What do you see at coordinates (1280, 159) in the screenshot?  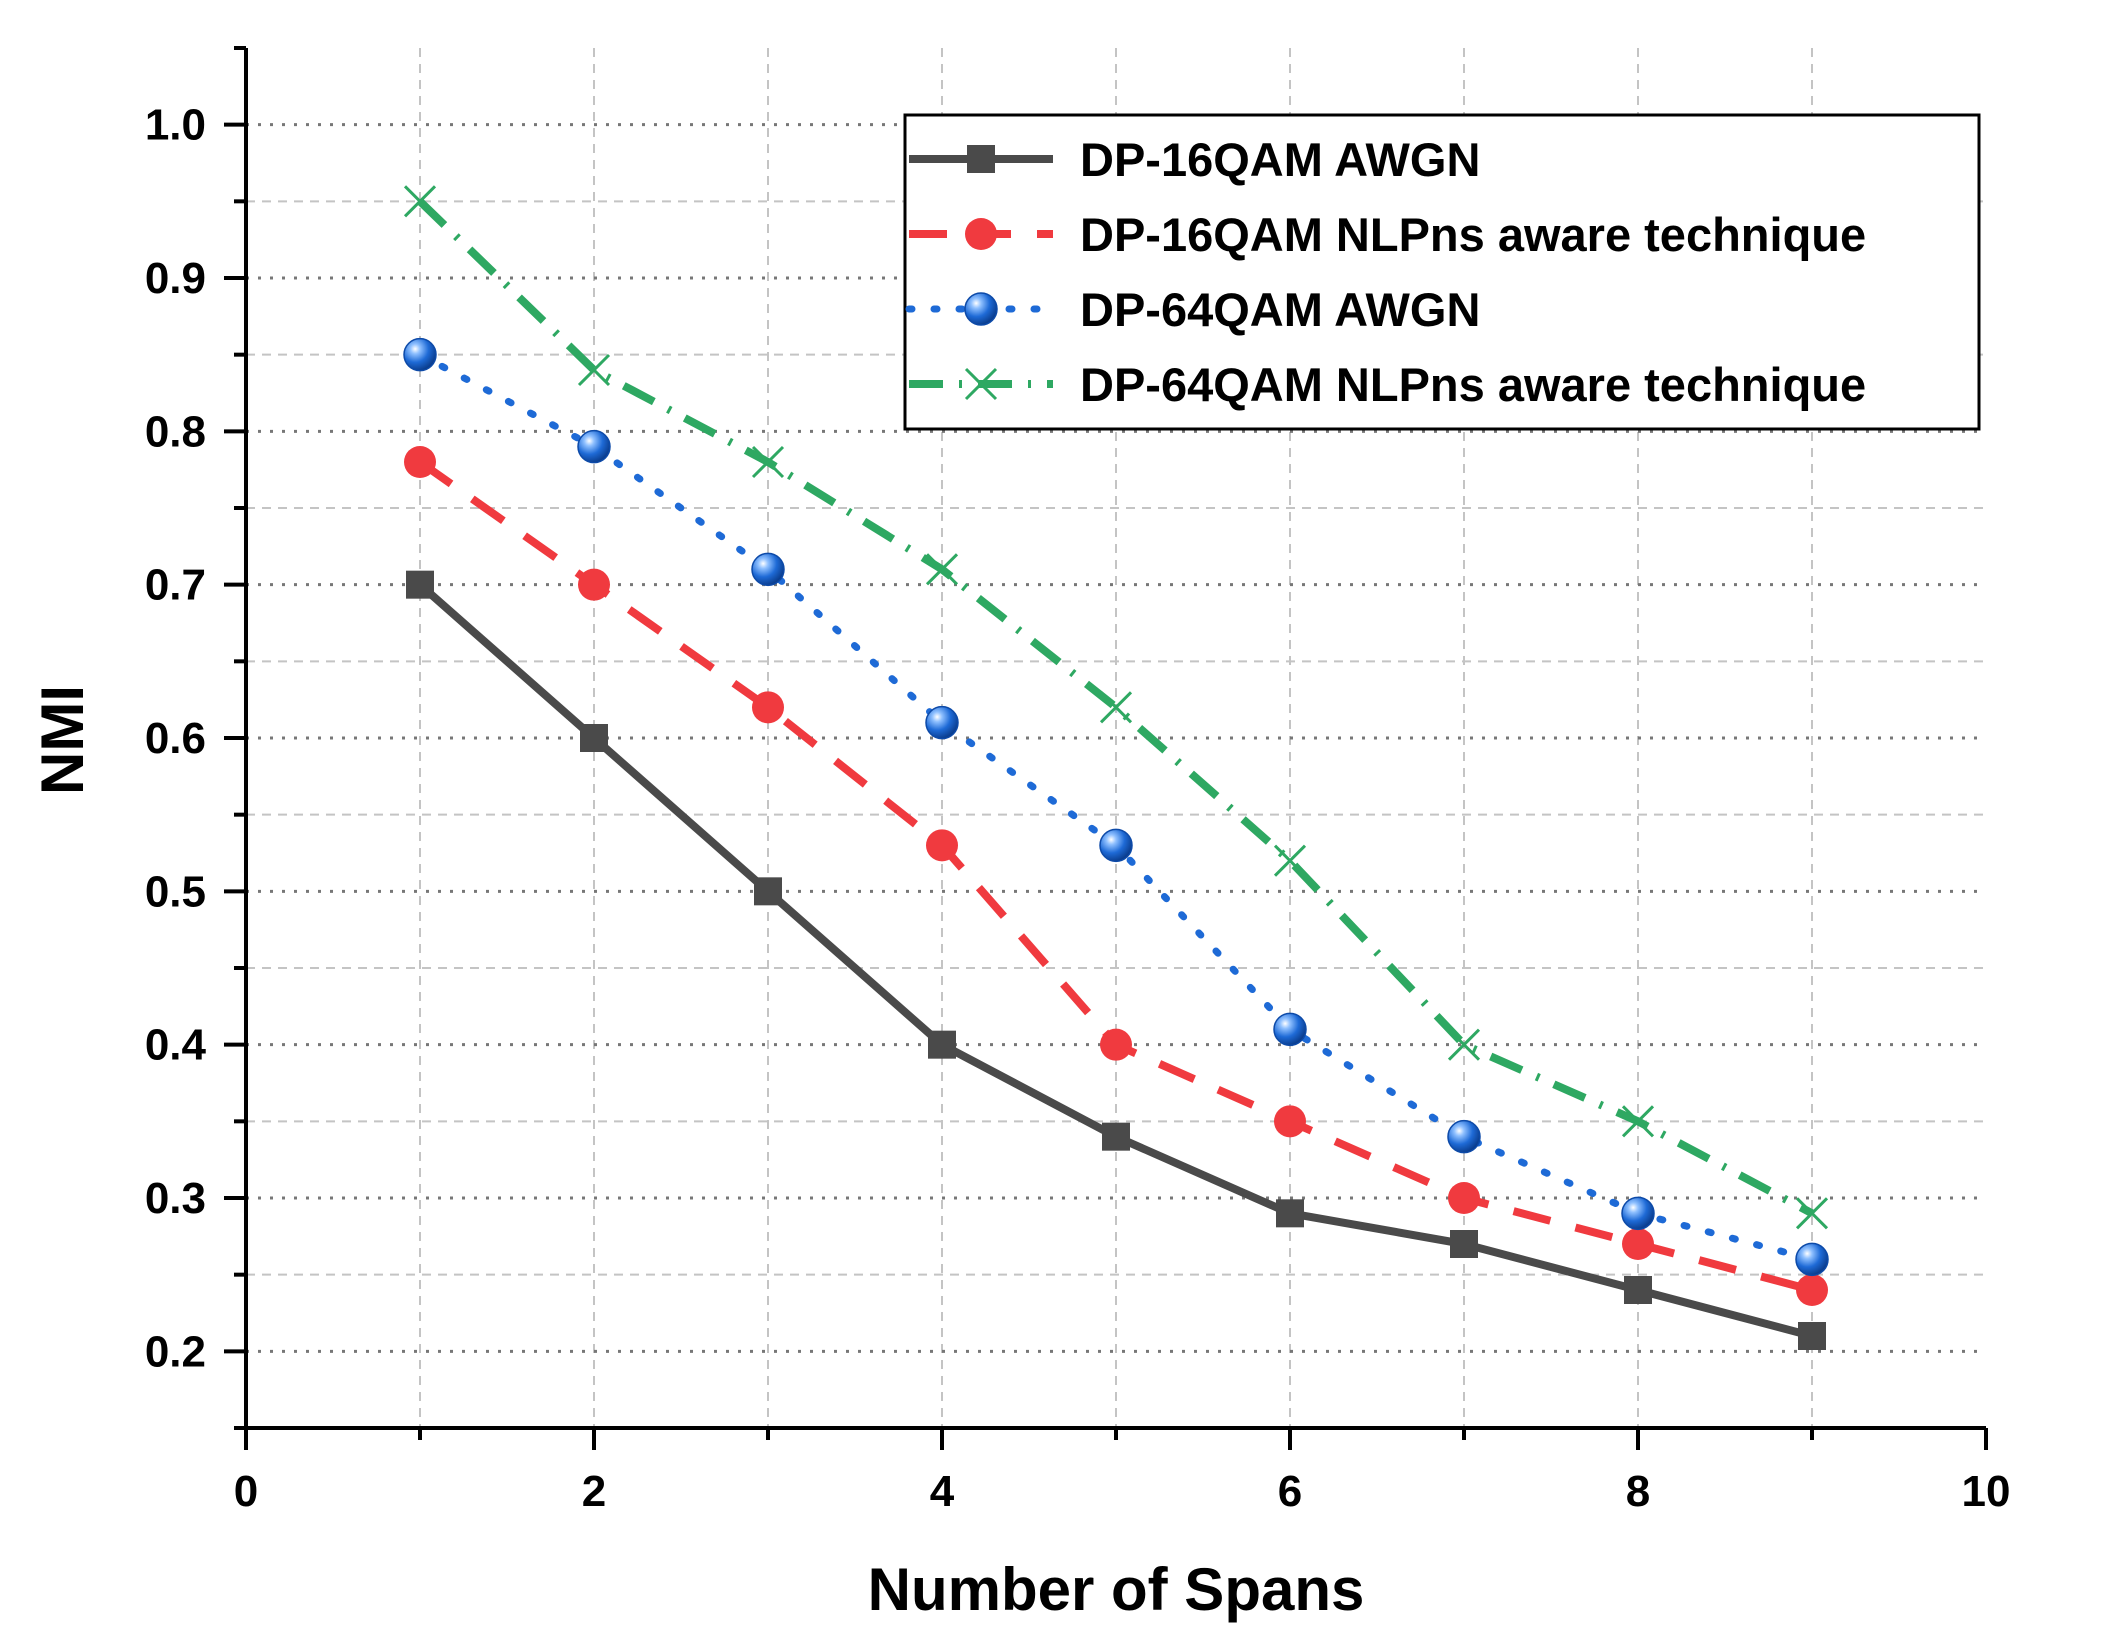 I see `legend-label: DP-16QAM AWGN` at bounding box center [1280, 159].